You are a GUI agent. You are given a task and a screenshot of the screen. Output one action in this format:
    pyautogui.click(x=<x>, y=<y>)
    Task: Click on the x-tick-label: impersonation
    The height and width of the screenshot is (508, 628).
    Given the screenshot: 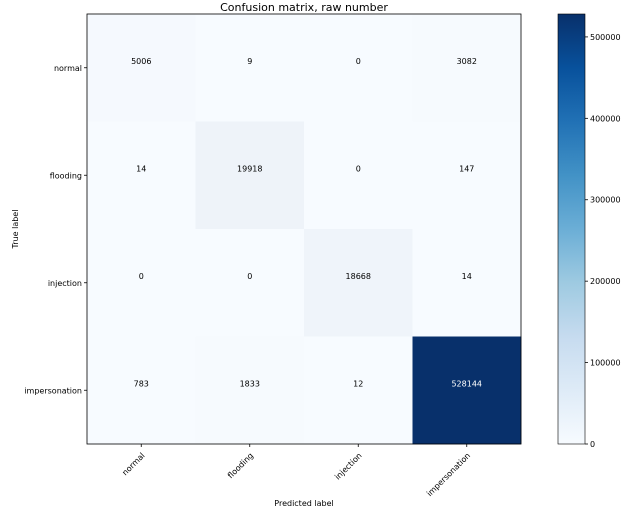 What is the action you would take?
    pyautogui.click(x=448, y=474)
    